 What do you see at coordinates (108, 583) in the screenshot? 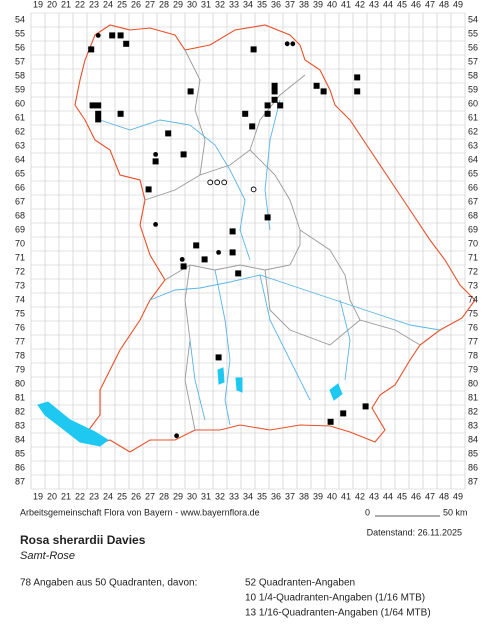
I see `summary-total: 78 Angaben aus 50 Quadranten, davon:` at bounding box center [108, 583].